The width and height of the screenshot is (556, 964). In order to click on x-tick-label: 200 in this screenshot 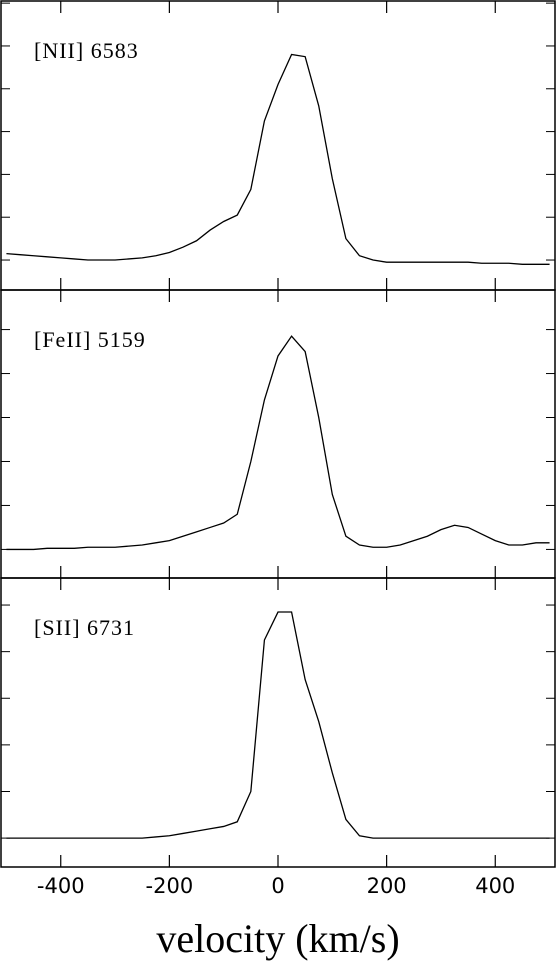, I will do `click(387, 886)`.